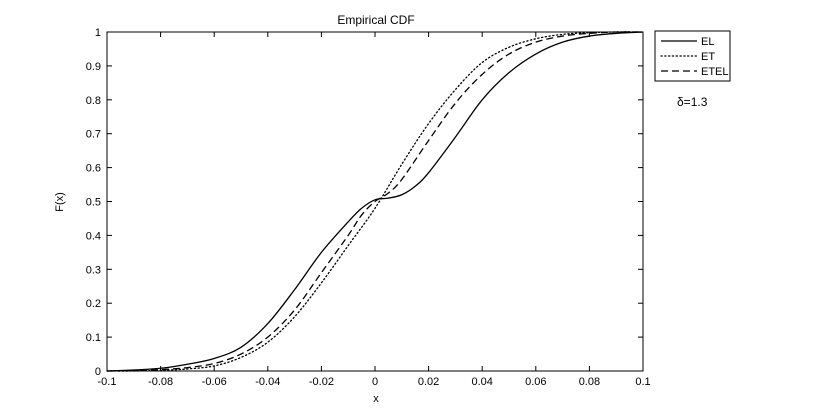  Describe the element at coordinates (428, 382) in the screenshot. I see `x-tick-label: 0.02` at that location.